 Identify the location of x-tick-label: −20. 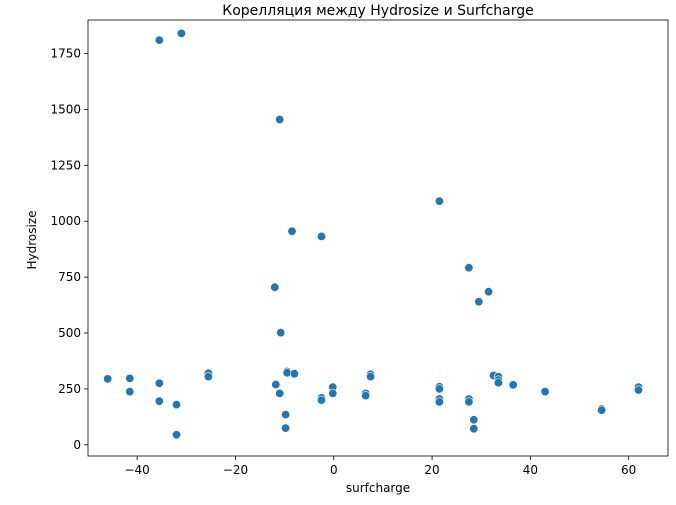
(235, 470).